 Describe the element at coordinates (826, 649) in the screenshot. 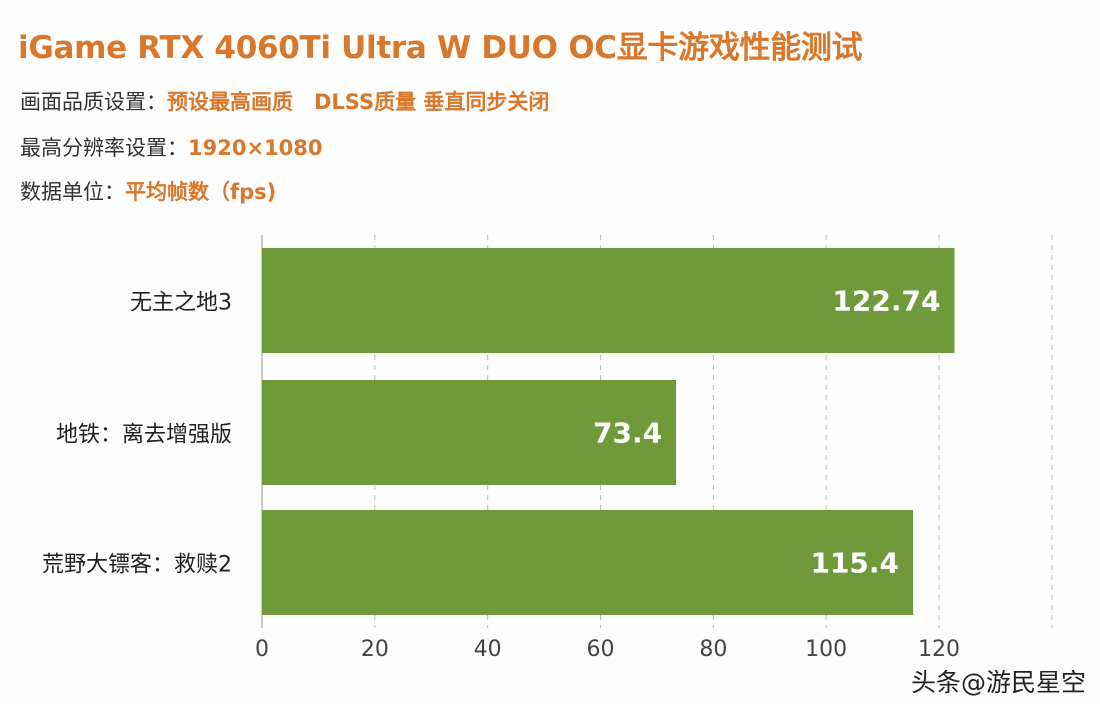

I see `x-tick-label: 100` at that location.